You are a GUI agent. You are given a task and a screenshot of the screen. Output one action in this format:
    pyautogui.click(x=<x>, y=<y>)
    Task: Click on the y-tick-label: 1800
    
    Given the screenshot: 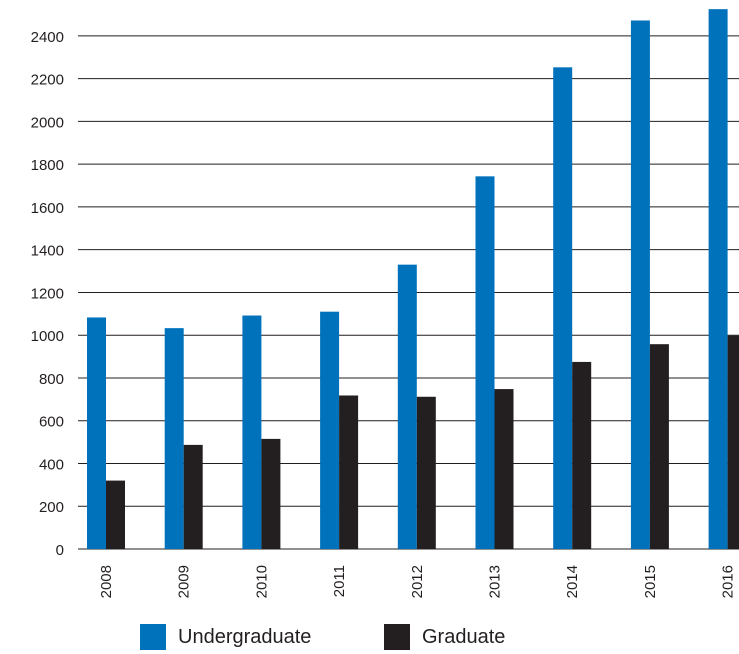 What is the action you would take?
    pyautogui.click(x=47, y=165)
    